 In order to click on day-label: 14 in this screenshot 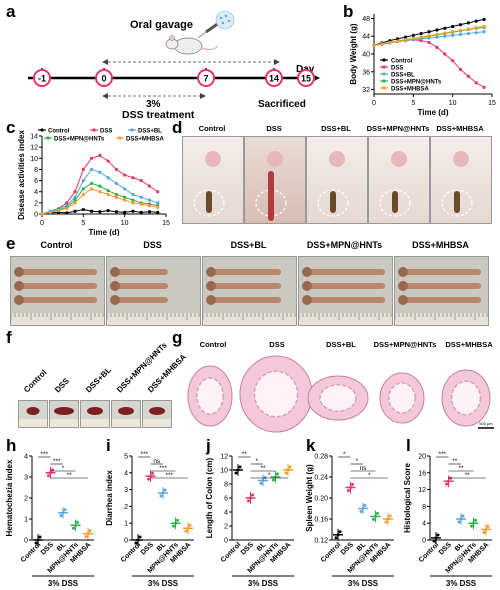, I will do `click(274, 79)`.